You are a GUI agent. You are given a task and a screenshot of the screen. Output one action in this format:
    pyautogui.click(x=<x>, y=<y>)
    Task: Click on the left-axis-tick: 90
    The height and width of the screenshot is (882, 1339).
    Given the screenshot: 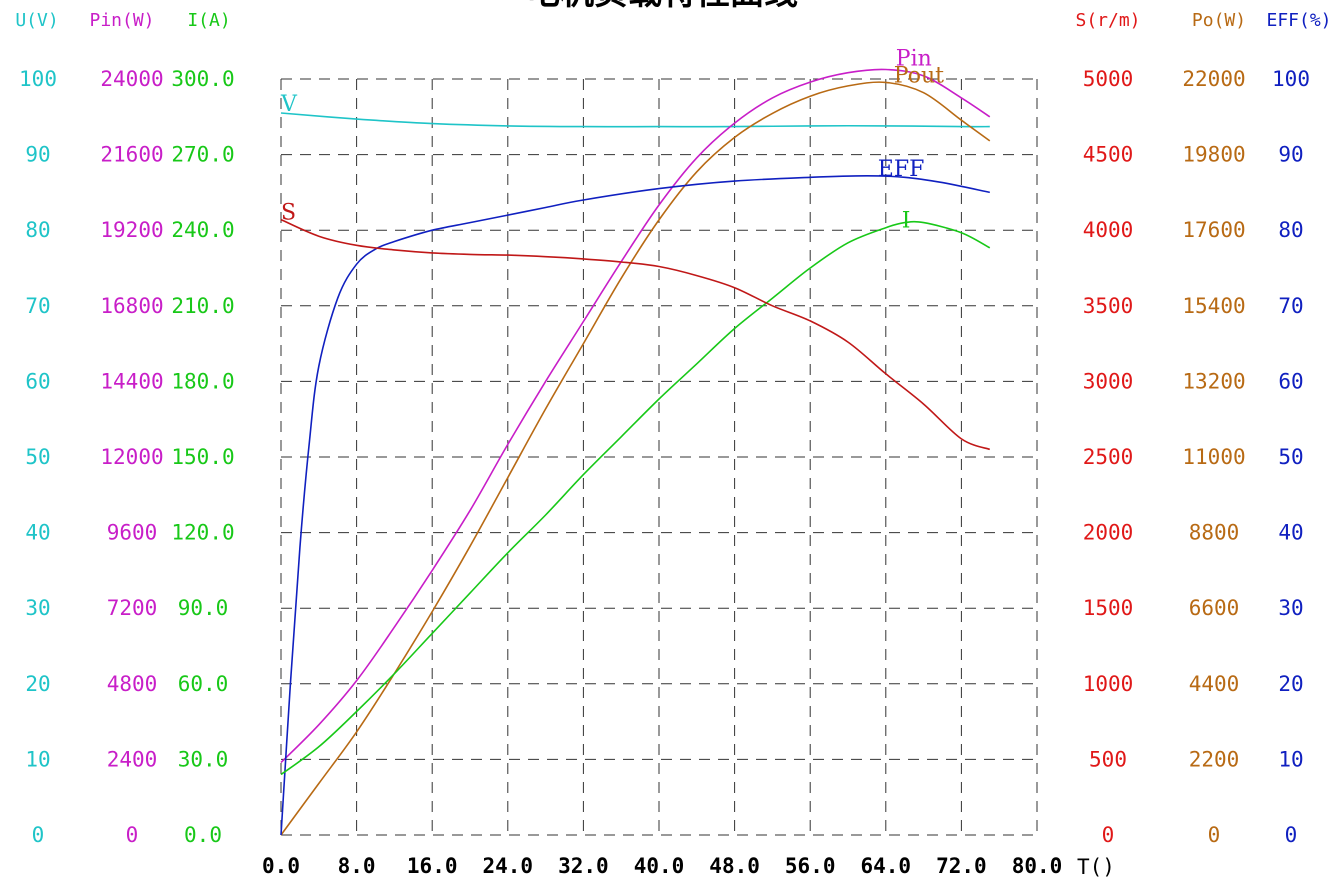 What is the action you would take?
    pyautogui.click(x=37, y=155)
    